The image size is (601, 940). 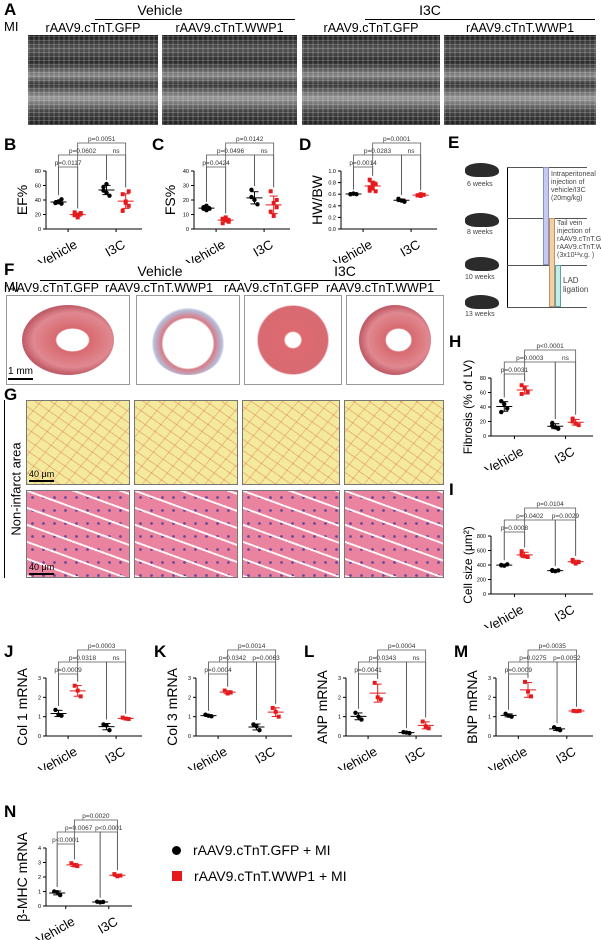 I want to click on histology-heart, so click(x=68, y=340).